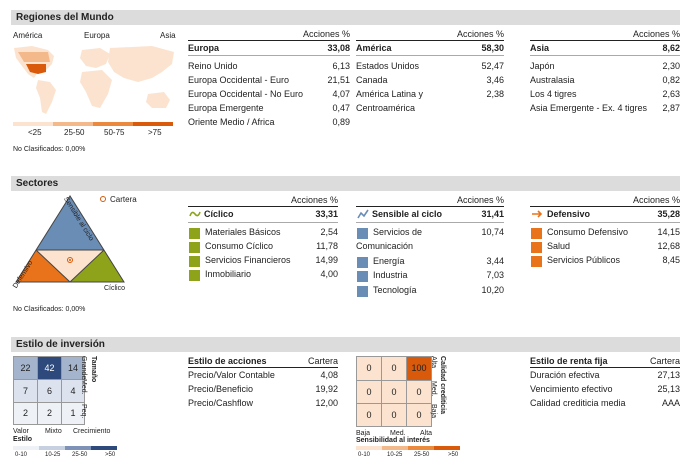  I want to click on health-icon, so click(536, 247).